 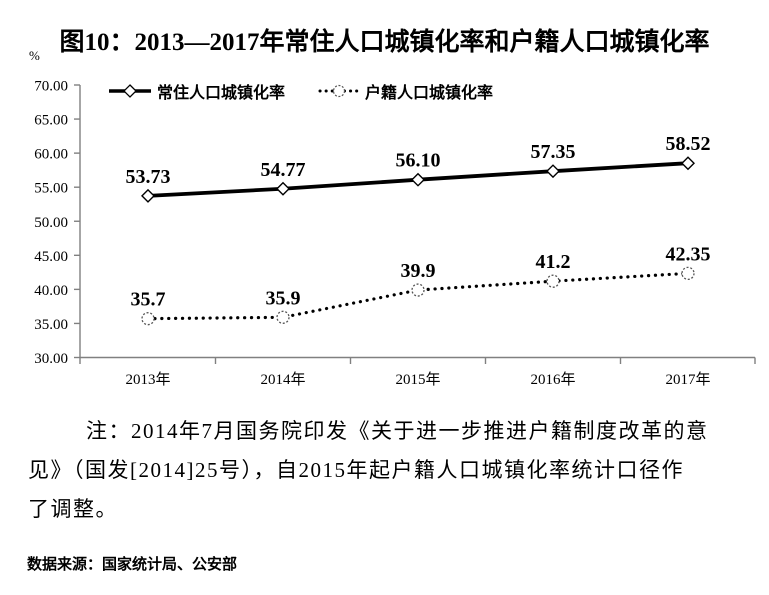 I want to click on svg-text: 45.00, so click(x=51, y=257).